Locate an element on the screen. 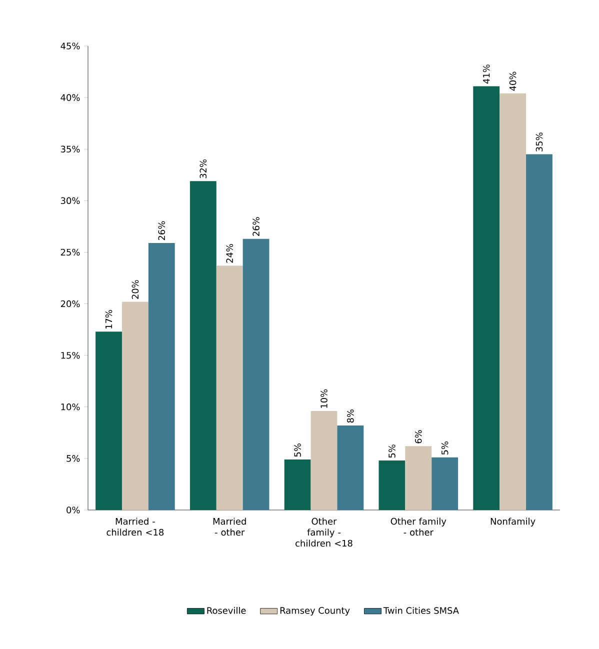 The height and width of the screenshot is (649, 599). data-label: 35% is located at coordinates (539, 142).